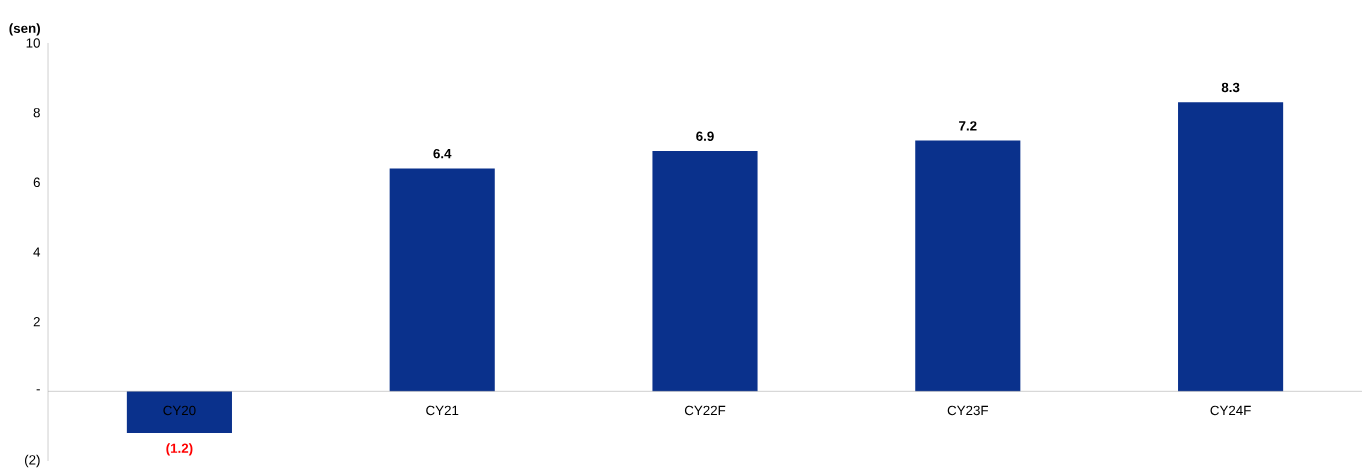  I want to click on y-tick-label: (2), so click(32, 461).